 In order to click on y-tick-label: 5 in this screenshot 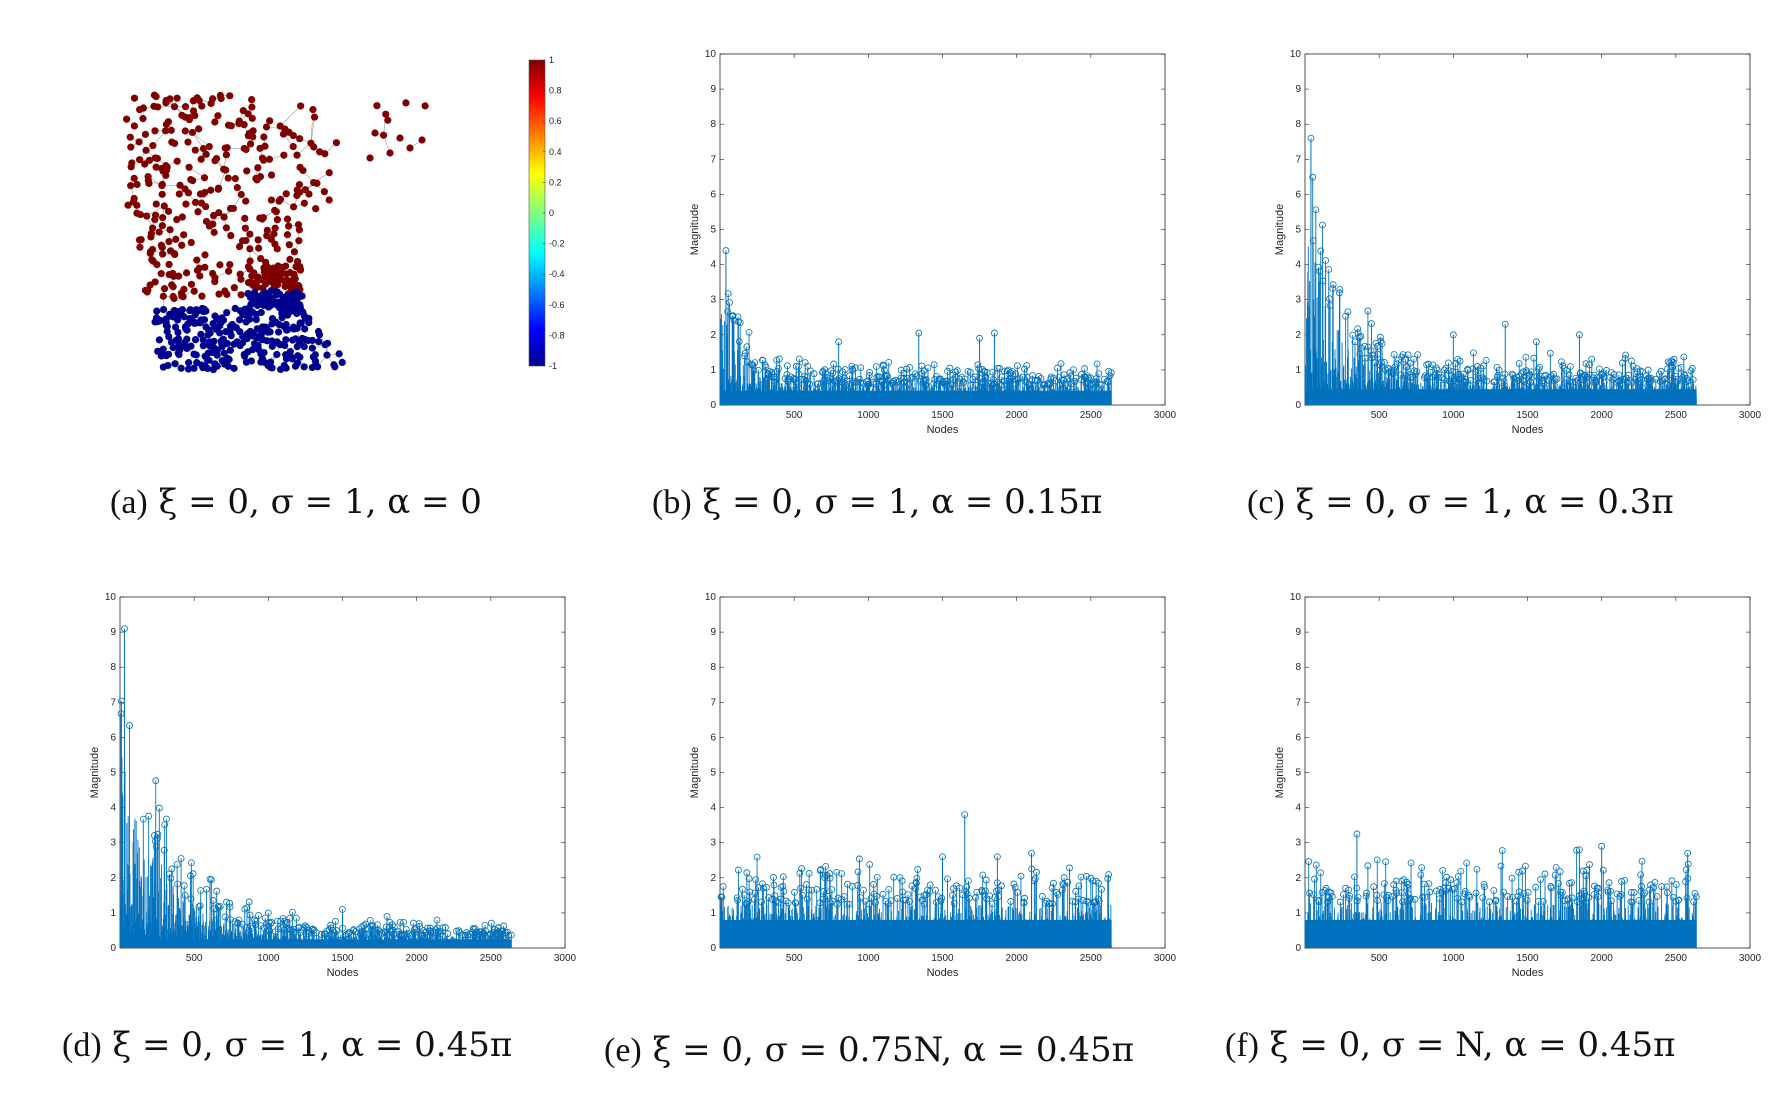, I will do `click(713, 230)`.